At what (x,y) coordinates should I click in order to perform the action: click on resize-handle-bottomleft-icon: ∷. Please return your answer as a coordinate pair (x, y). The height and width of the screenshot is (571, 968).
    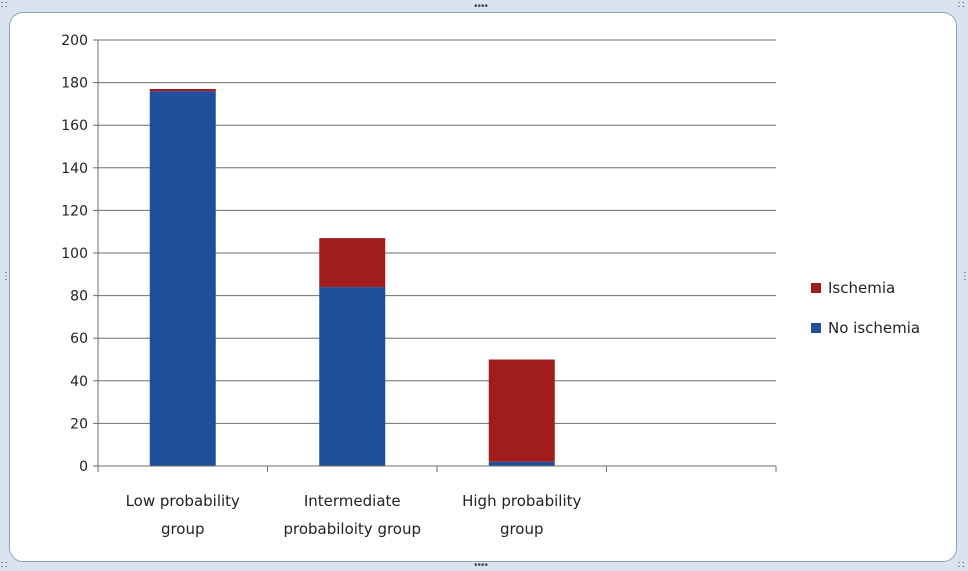
    Looking at the image, I should click on (4, 565).